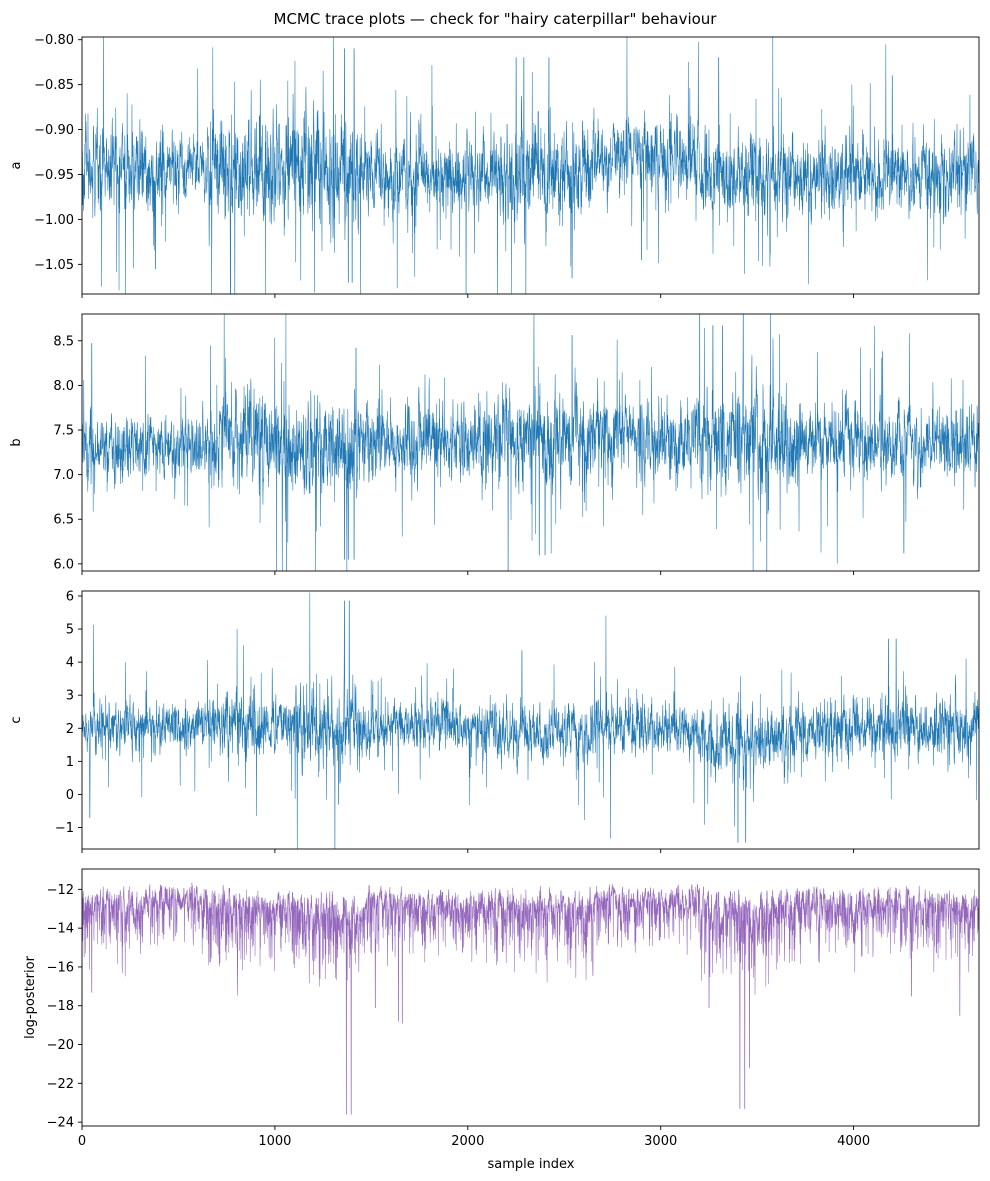 This screenshot has height=1181, width=990. I want to click on y-tick-label: 7.0, so click(63, 475).